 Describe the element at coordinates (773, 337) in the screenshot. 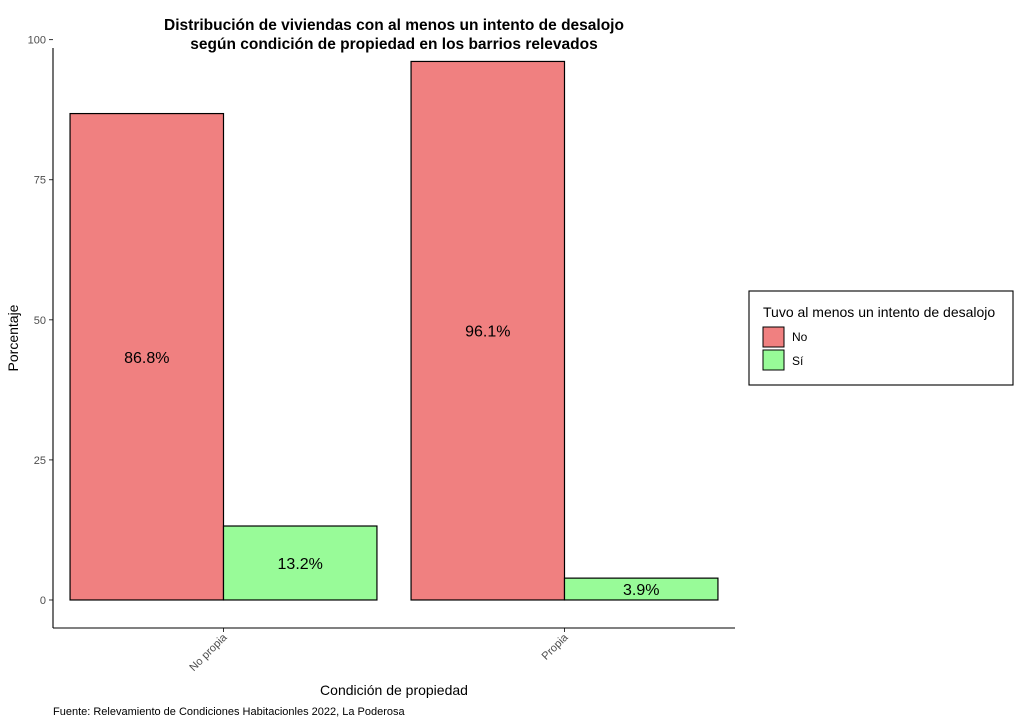

I see `legend-key-no` at that location.